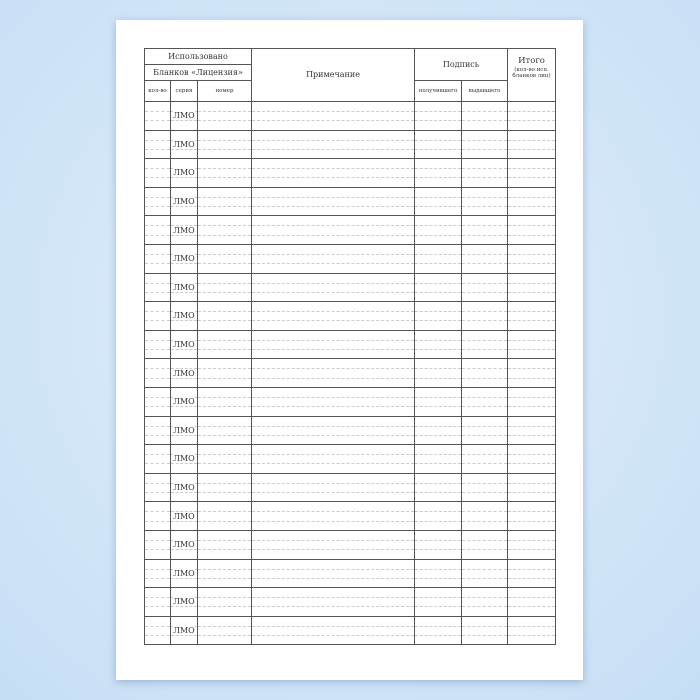 Image resolution: width=700 pixels, height=700 pixels. What do you see at coordinates (184, 91) in the screenshot?
I see `series-header: серия` at bounding box center [184, 91].